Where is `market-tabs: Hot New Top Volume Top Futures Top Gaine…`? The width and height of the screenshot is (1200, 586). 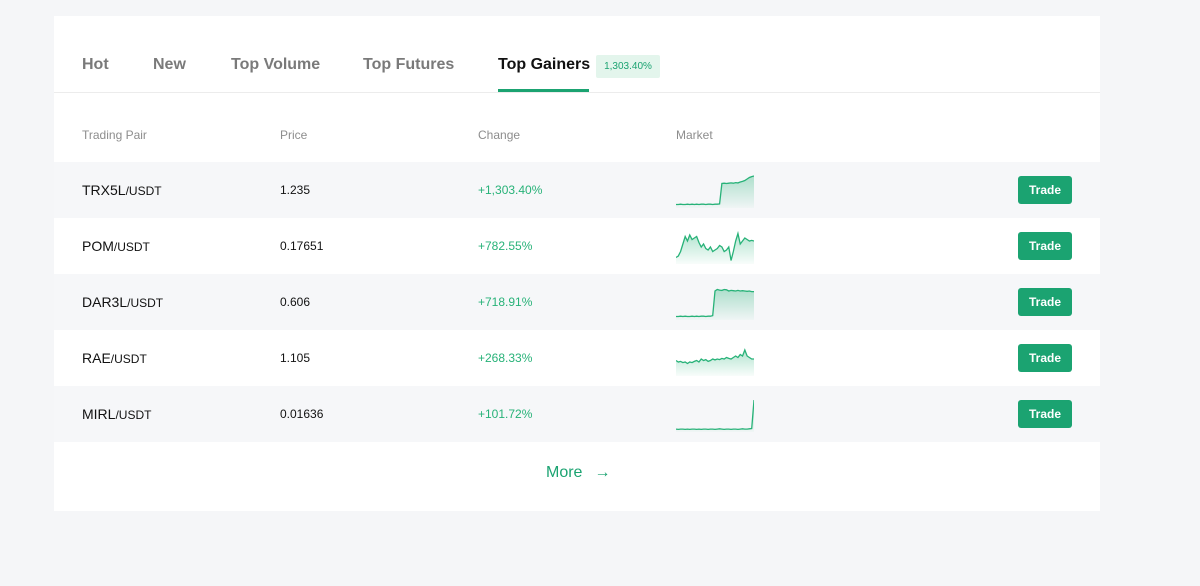 market-tabs: Hot New Top Volume Top Futures Top Gaine… is located at coordinates (577, 54).